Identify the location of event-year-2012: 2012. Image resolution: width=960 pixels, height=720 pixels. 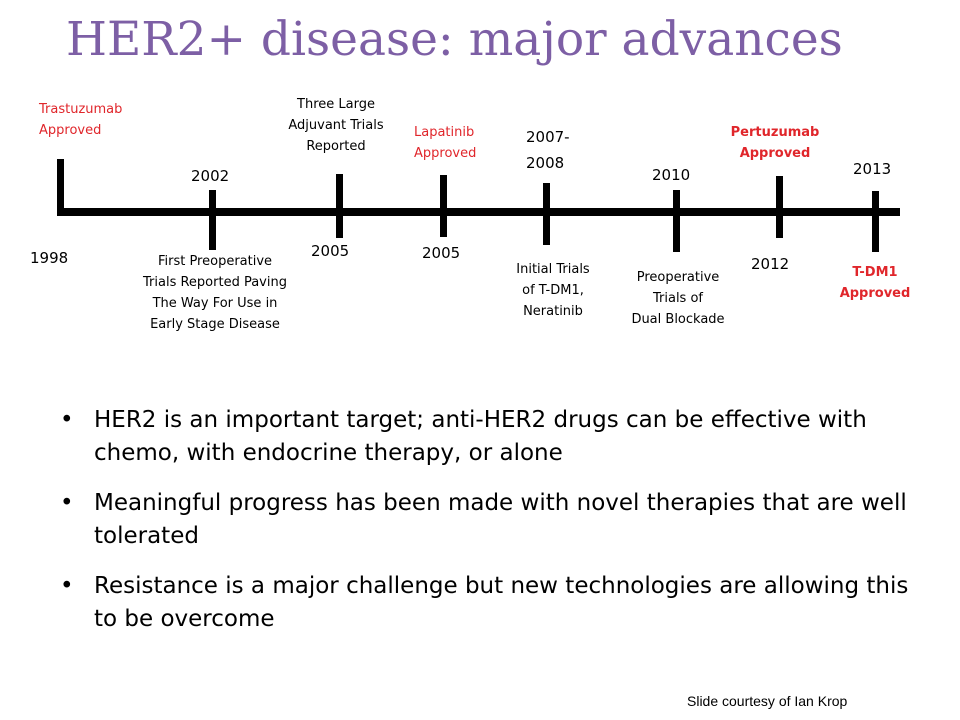
(770, 264).